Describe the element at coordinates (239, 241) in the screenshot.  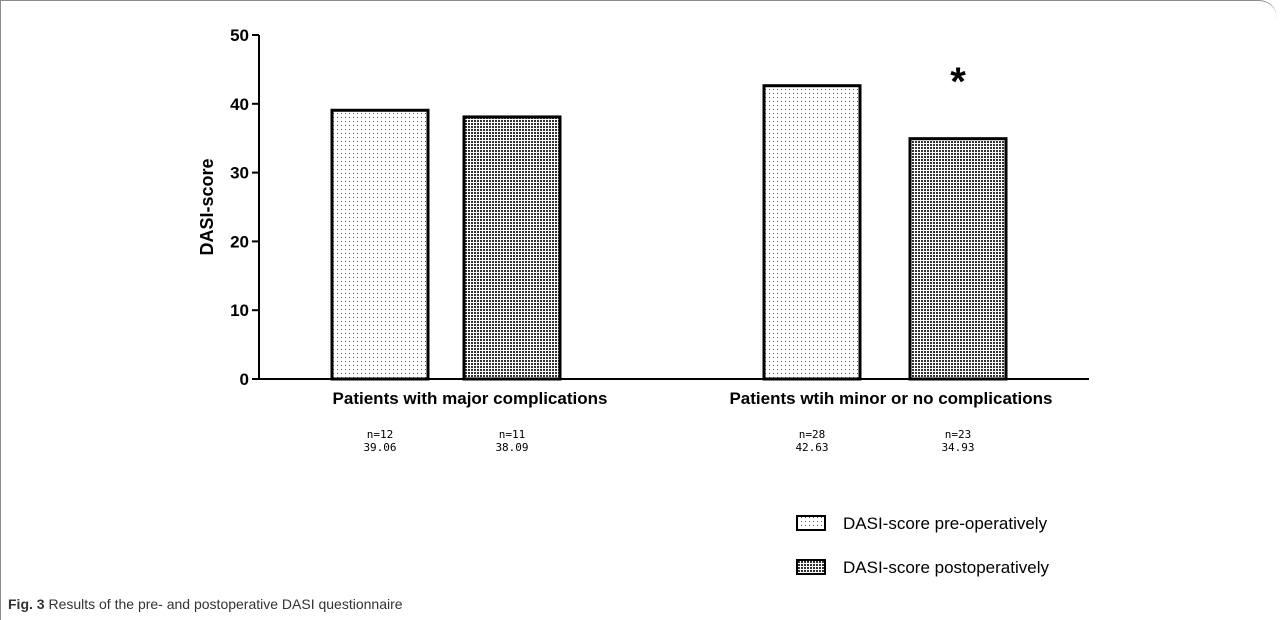
I see `y-tick-label: 20` at that location.